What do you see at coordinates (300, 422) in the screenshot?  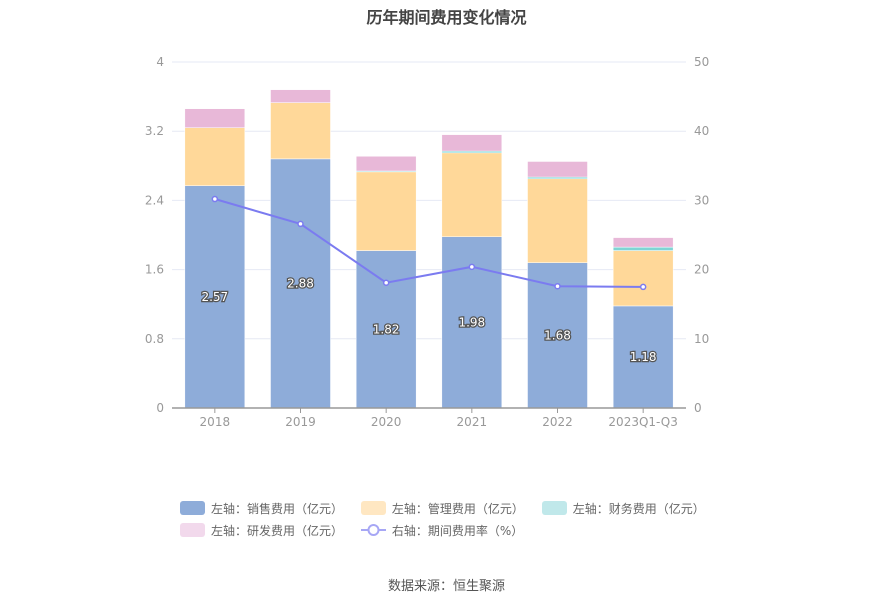 I see `x-axis-tick-label: 2019` at bounding box center [300, 422].